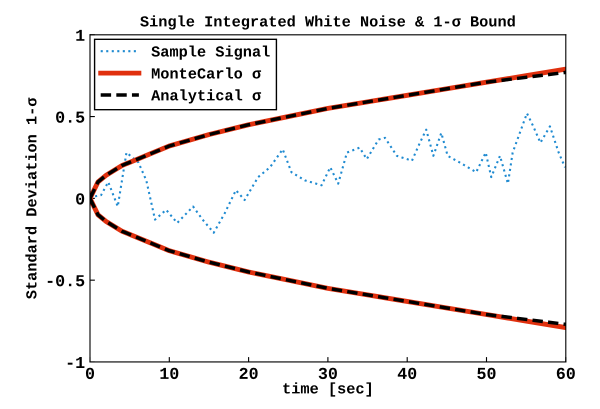 This screenshot has width=600, height=409. I want to click on y-tick-label: 1, so click(80, 35).